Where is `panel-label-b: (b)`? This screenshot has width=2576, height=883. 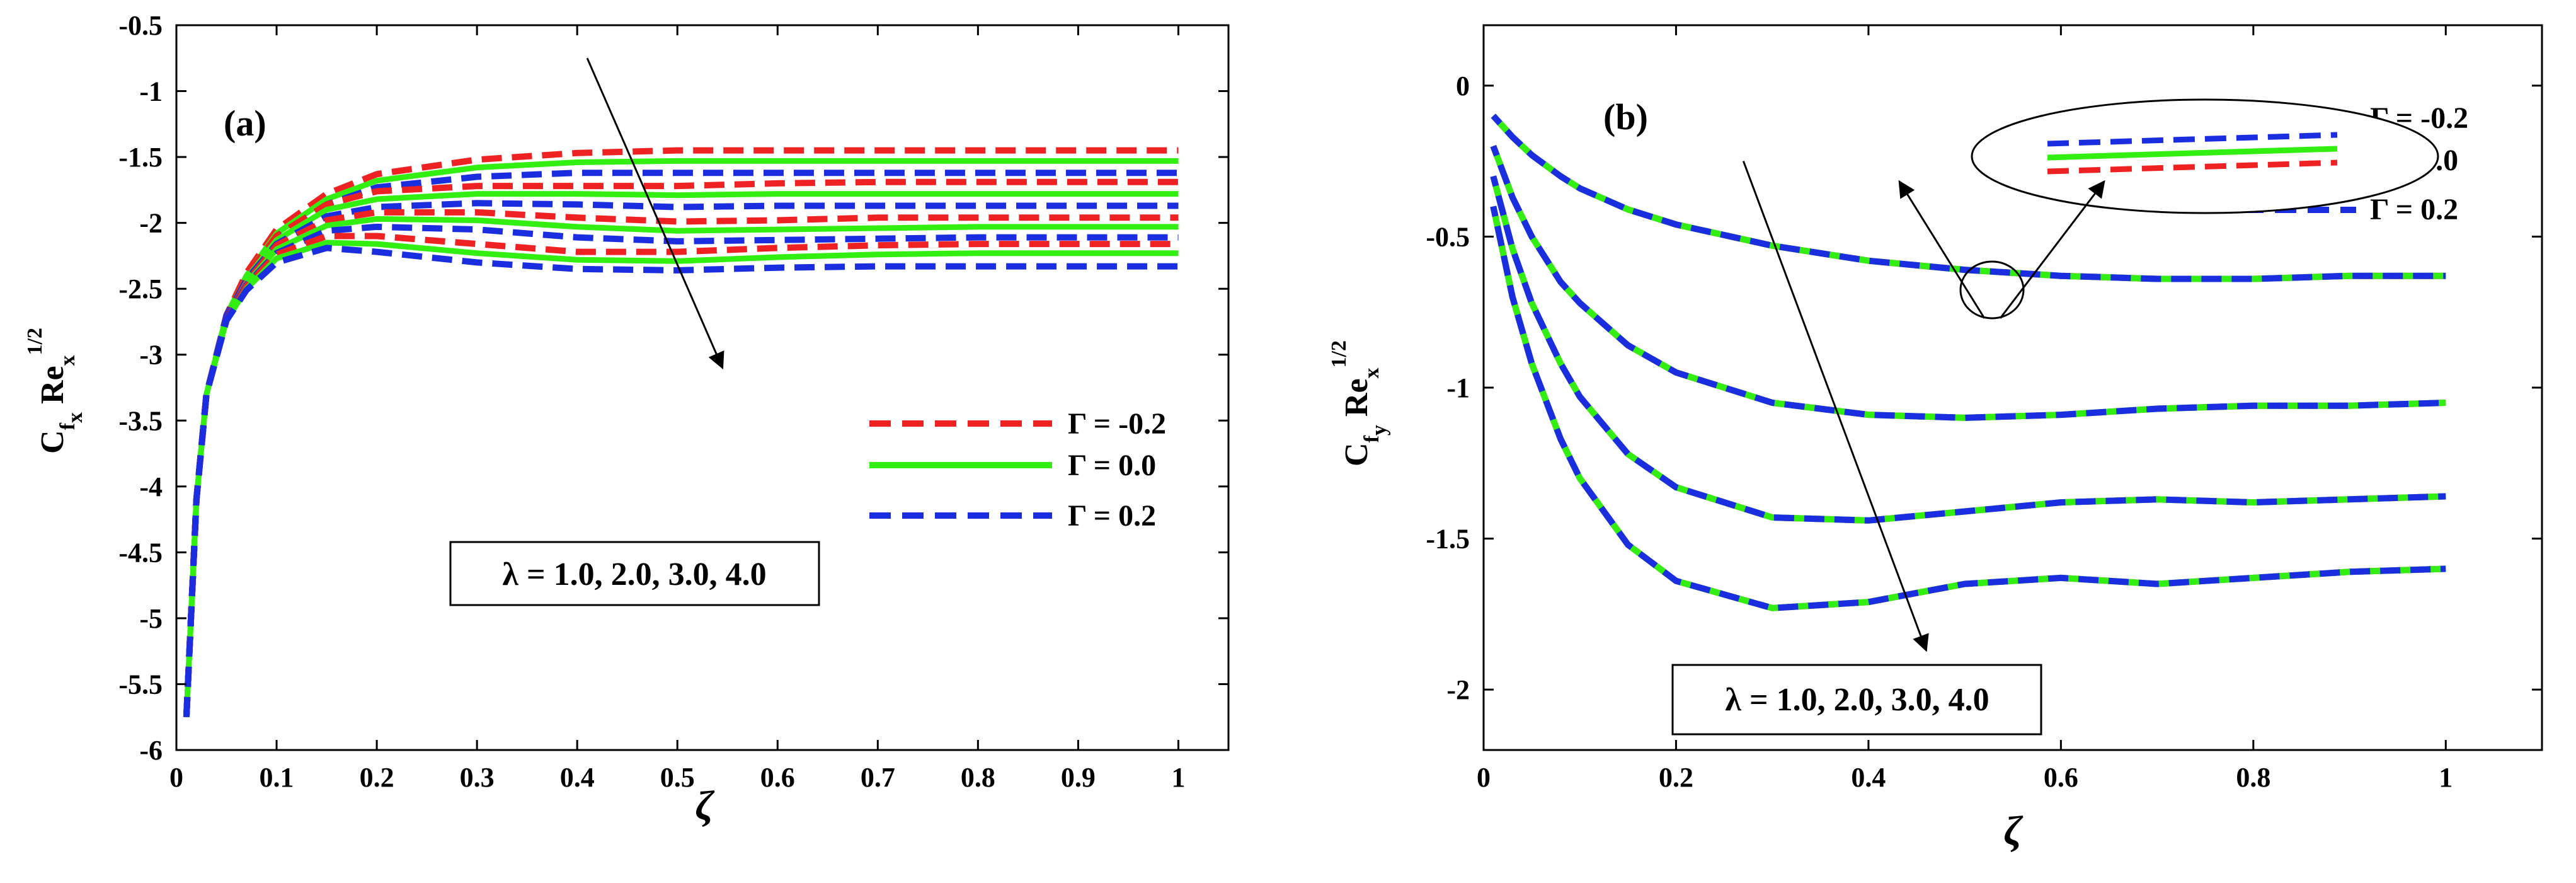 panel-label-b: (b) is located at coordinates (1626, 116).